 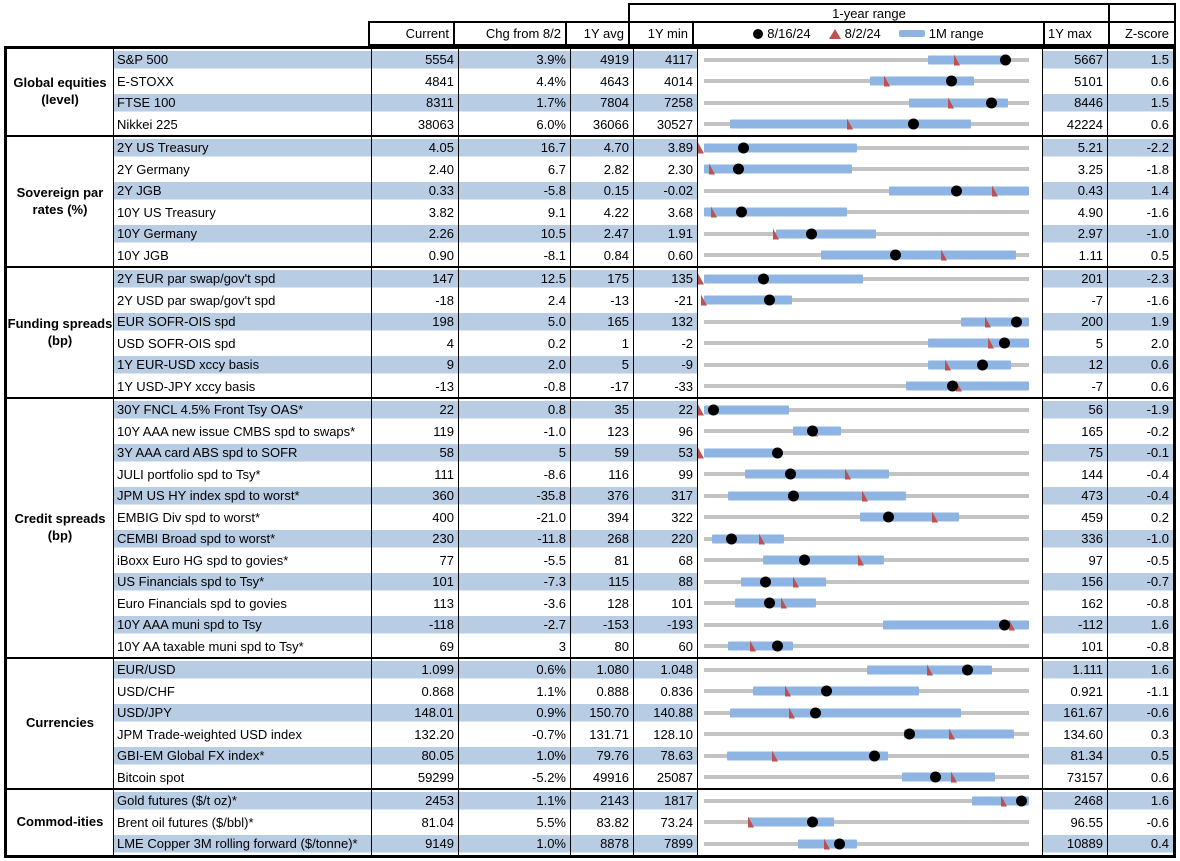 What do you see at coordinates (1140, 234) in the screenshot?
I see `z-score-value: -1.0` at bounding box center [1140, 234].